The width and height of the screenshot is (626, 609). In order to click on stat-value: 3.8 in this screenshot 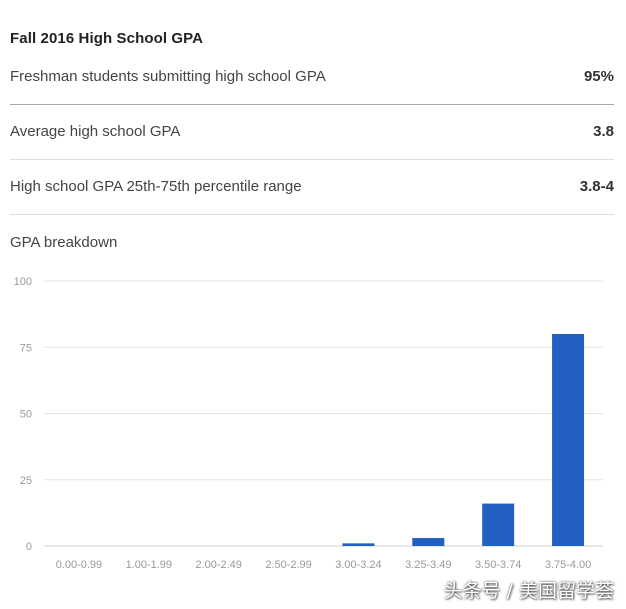, I will do `click(603, 131)`.